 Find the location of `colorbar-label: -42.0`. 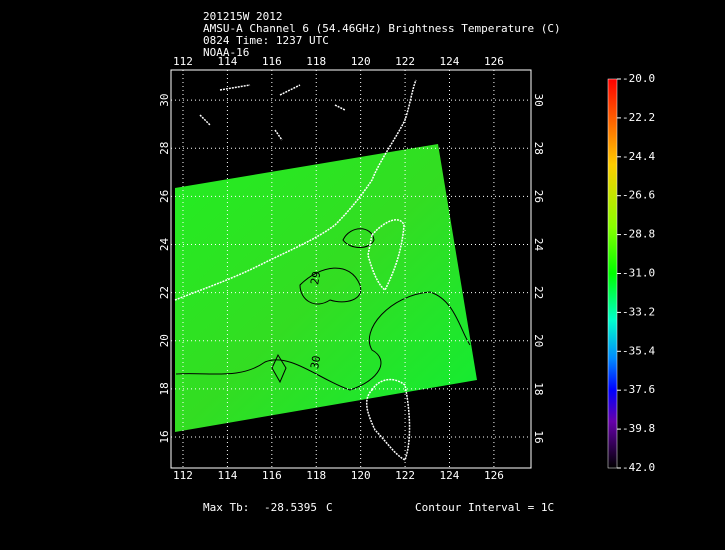

colorbar-label: -42.0 is located at coordinates (638, 467).